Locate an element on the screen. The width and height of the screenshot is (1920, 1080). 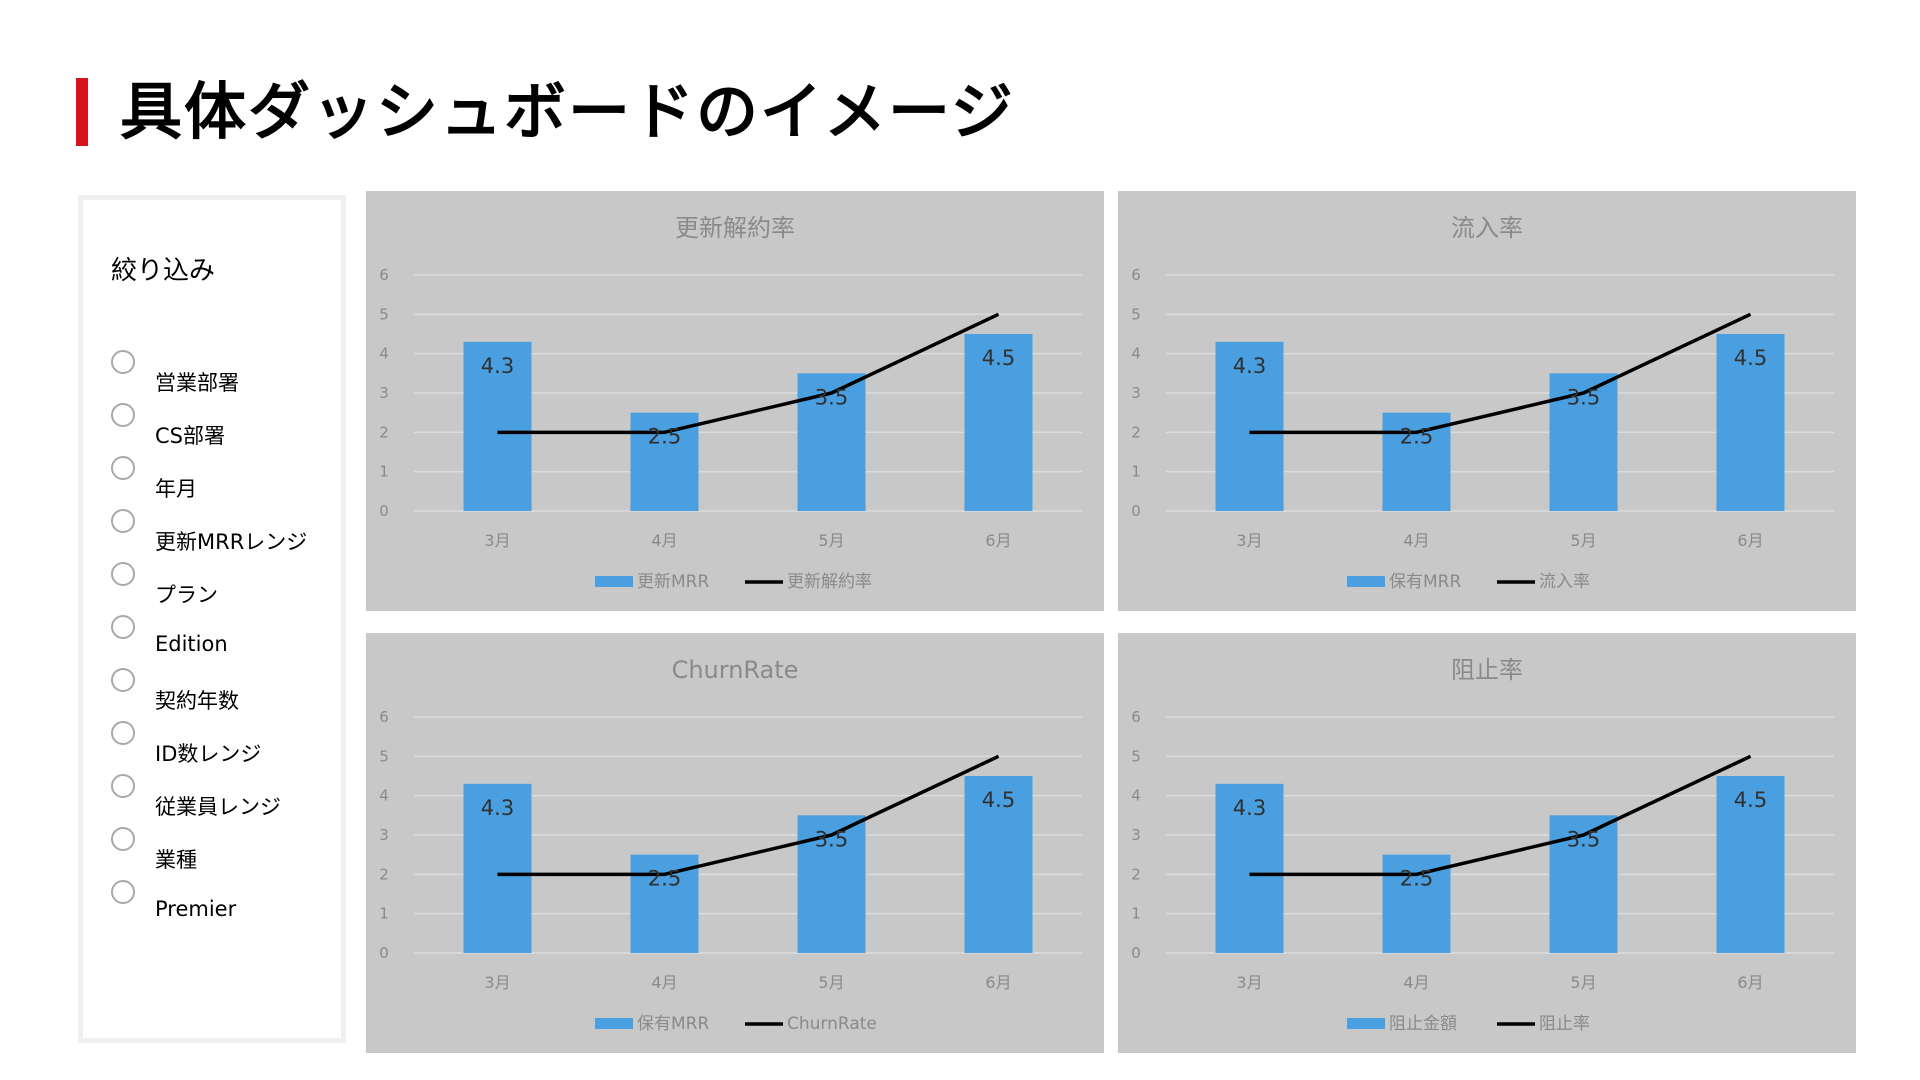
filter-title: 絞り込み is located at coordinates (163, 271).